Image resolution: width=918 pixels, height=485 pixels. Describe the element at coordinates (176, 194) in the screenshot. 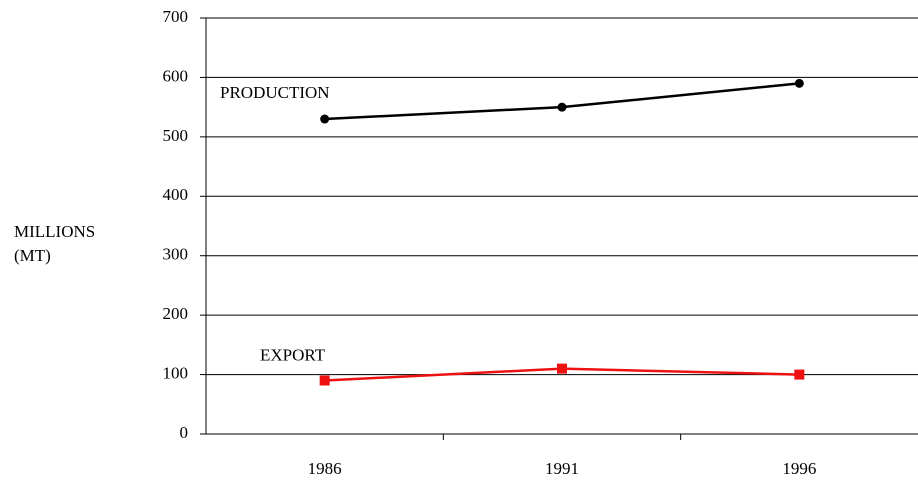

I see `y-tick-label: 400` at that location.